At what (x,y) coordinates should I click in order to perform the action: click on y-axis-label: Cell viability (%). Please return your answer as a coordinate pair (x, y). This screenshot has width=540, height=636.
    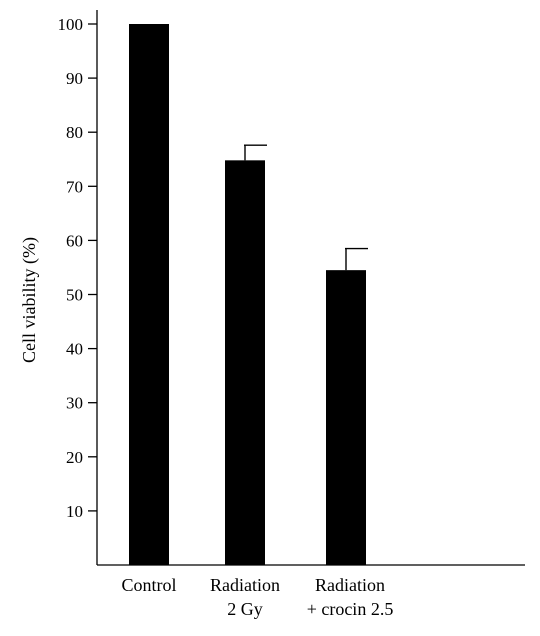
    Looking at the image, I should click on (29, 300).